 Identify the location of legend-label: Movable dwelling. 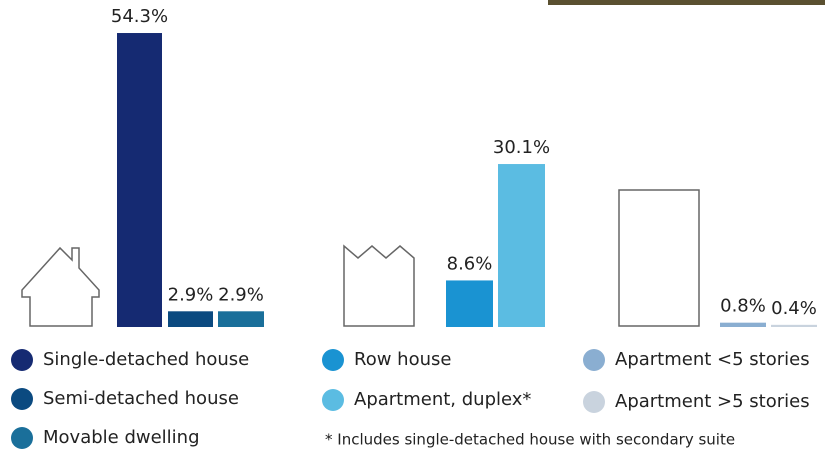
(121, 437).